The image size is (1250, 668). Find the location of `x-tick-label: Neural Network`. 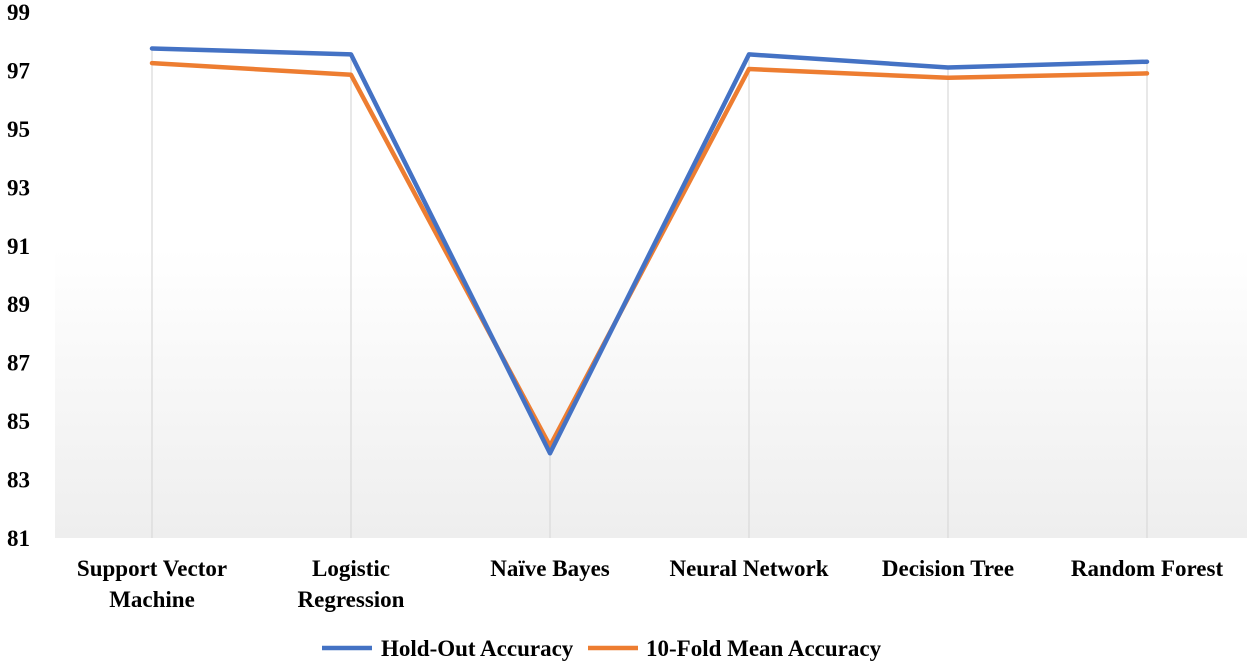

x-tick-label: Neural Network is located at coordinates (748, 568).